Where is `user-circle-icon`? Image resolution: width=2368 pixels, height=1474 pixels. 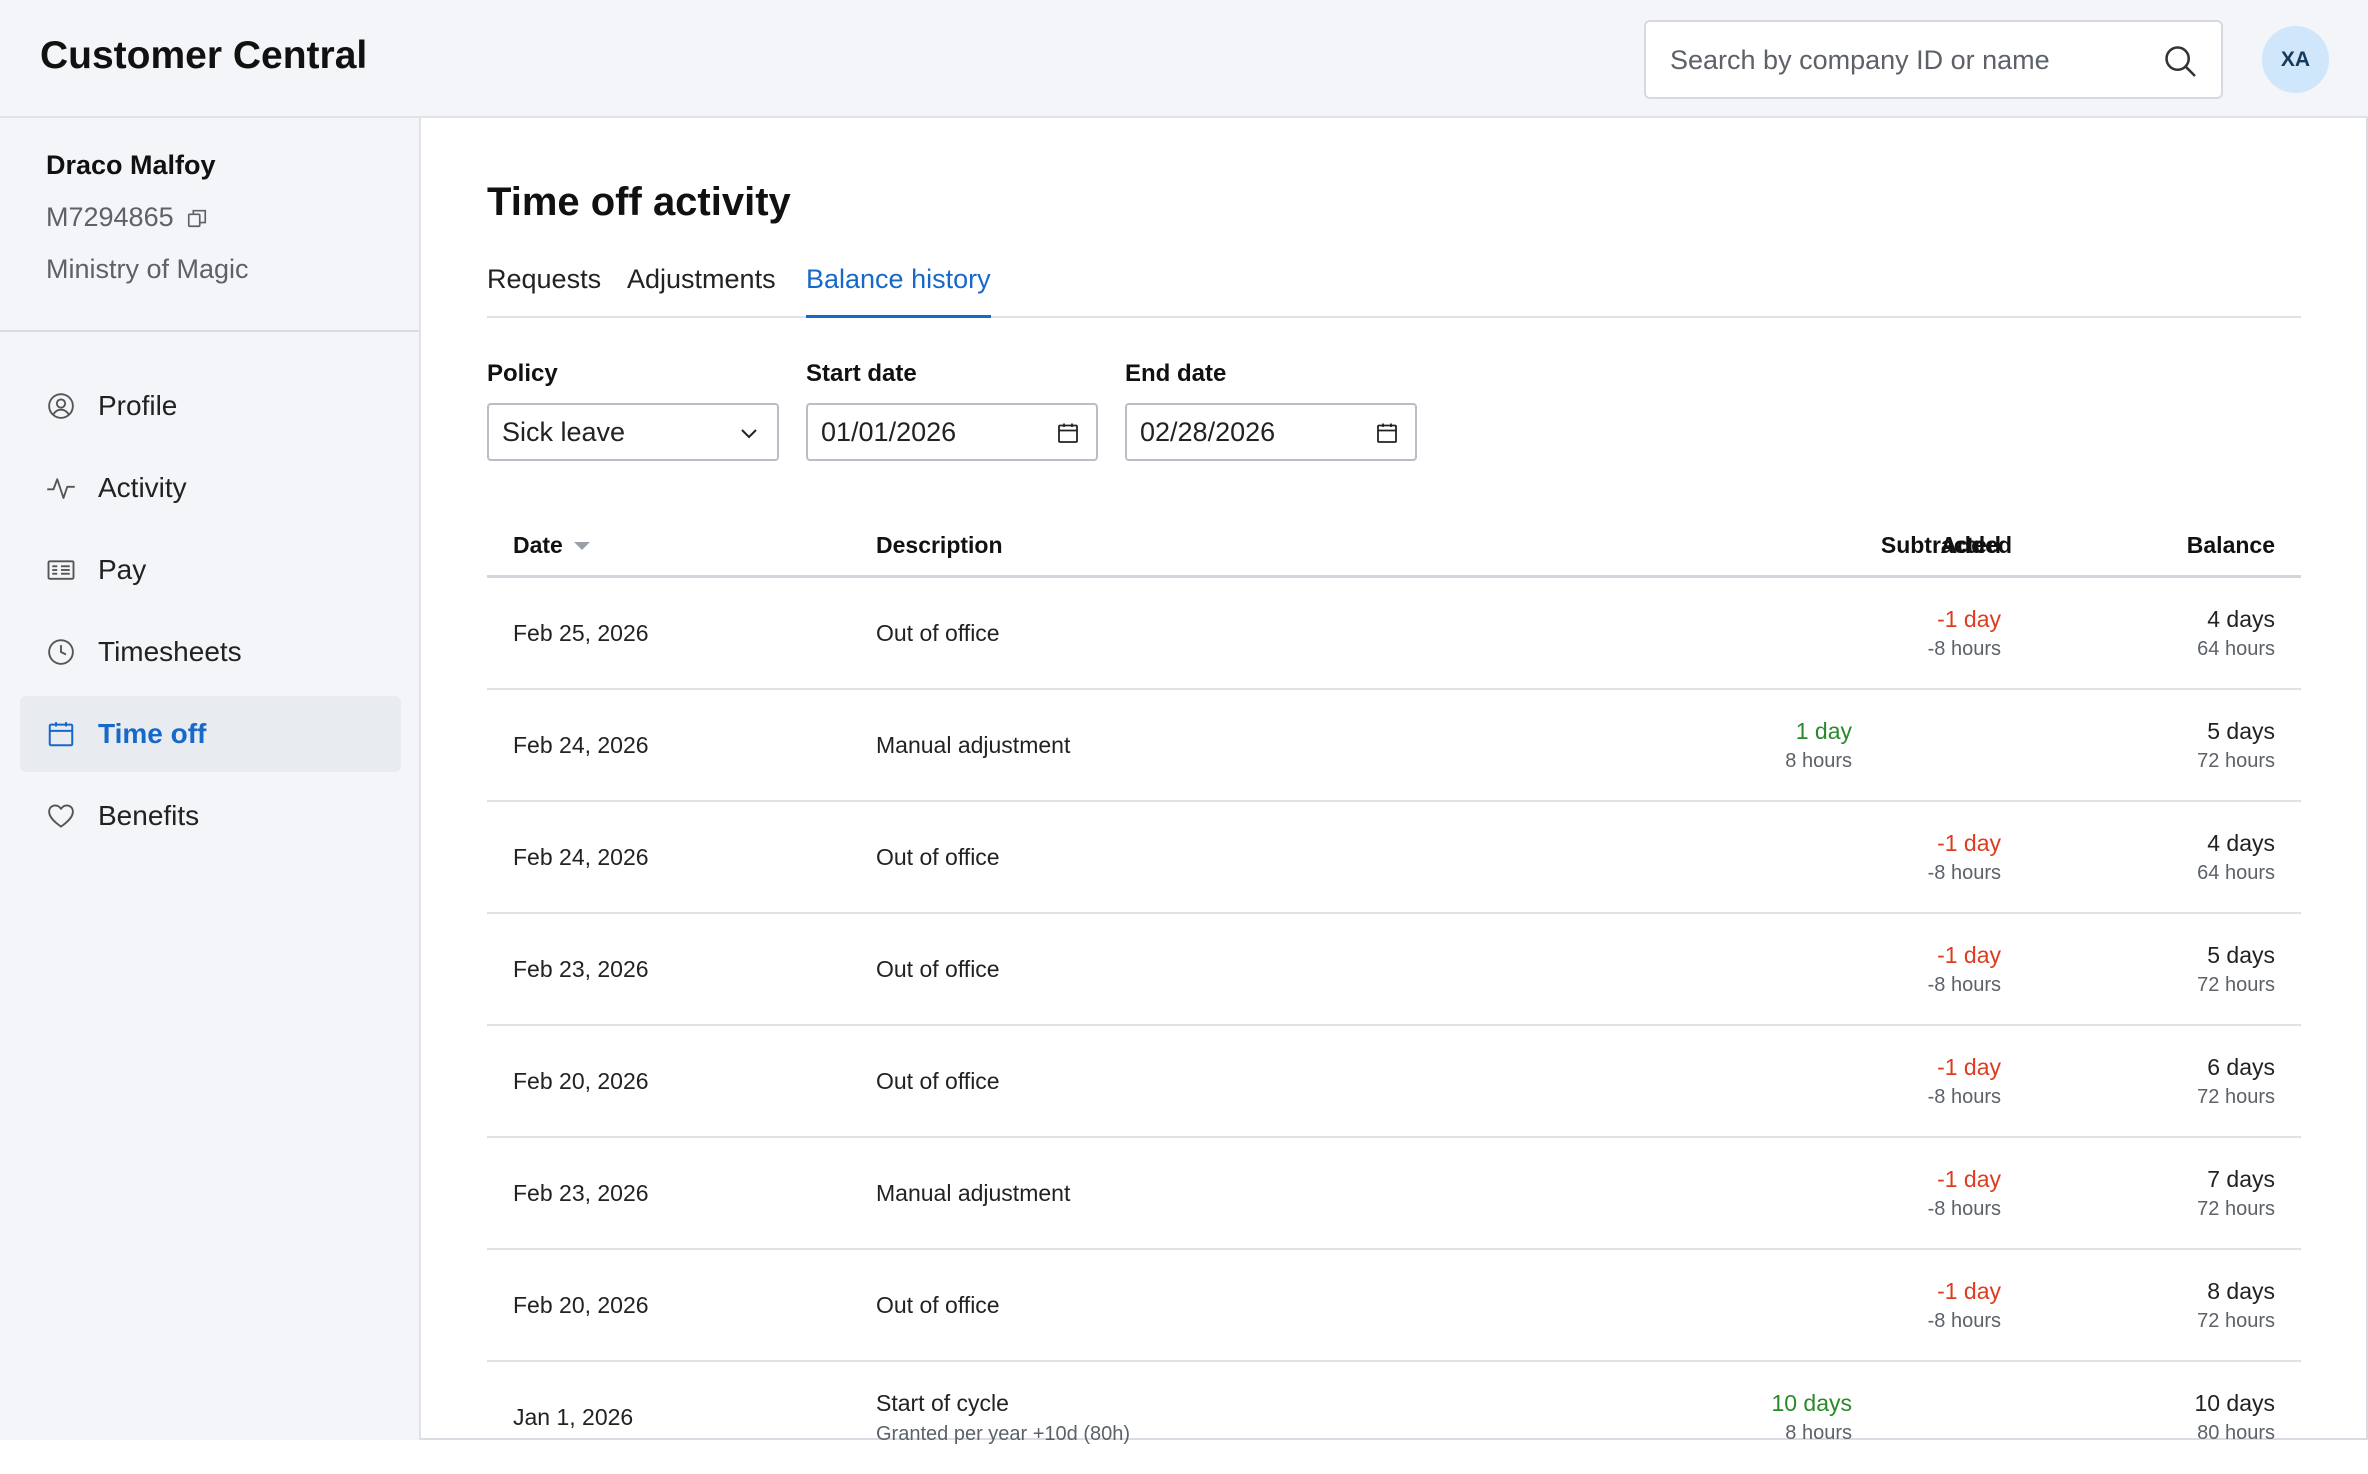
user-circle-icon is located at coordinates (61, 406).